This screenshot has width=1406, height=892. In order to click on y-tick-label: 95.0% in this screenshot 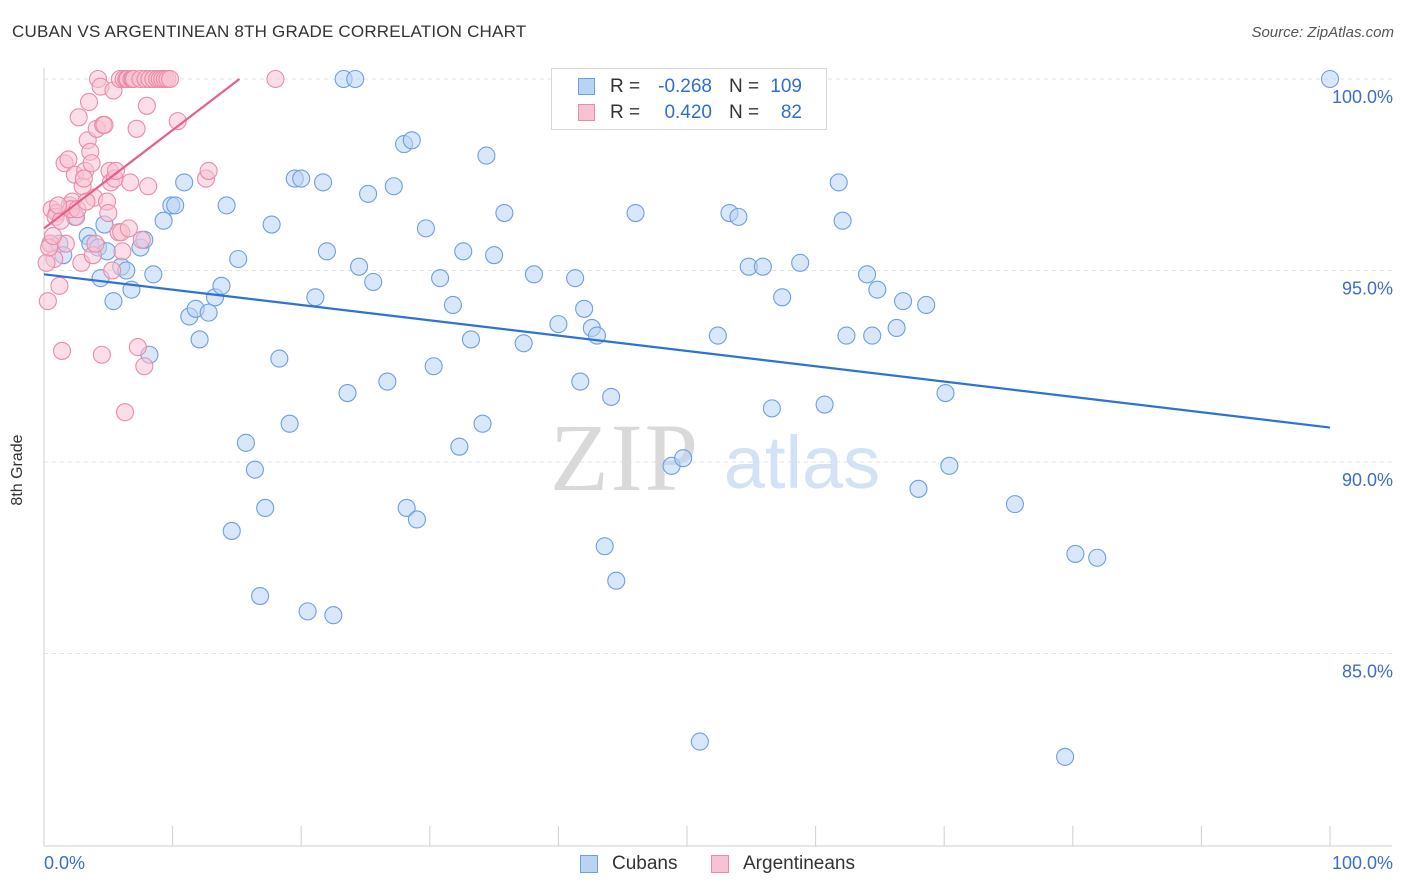, I will do `click(1367, 289)`.